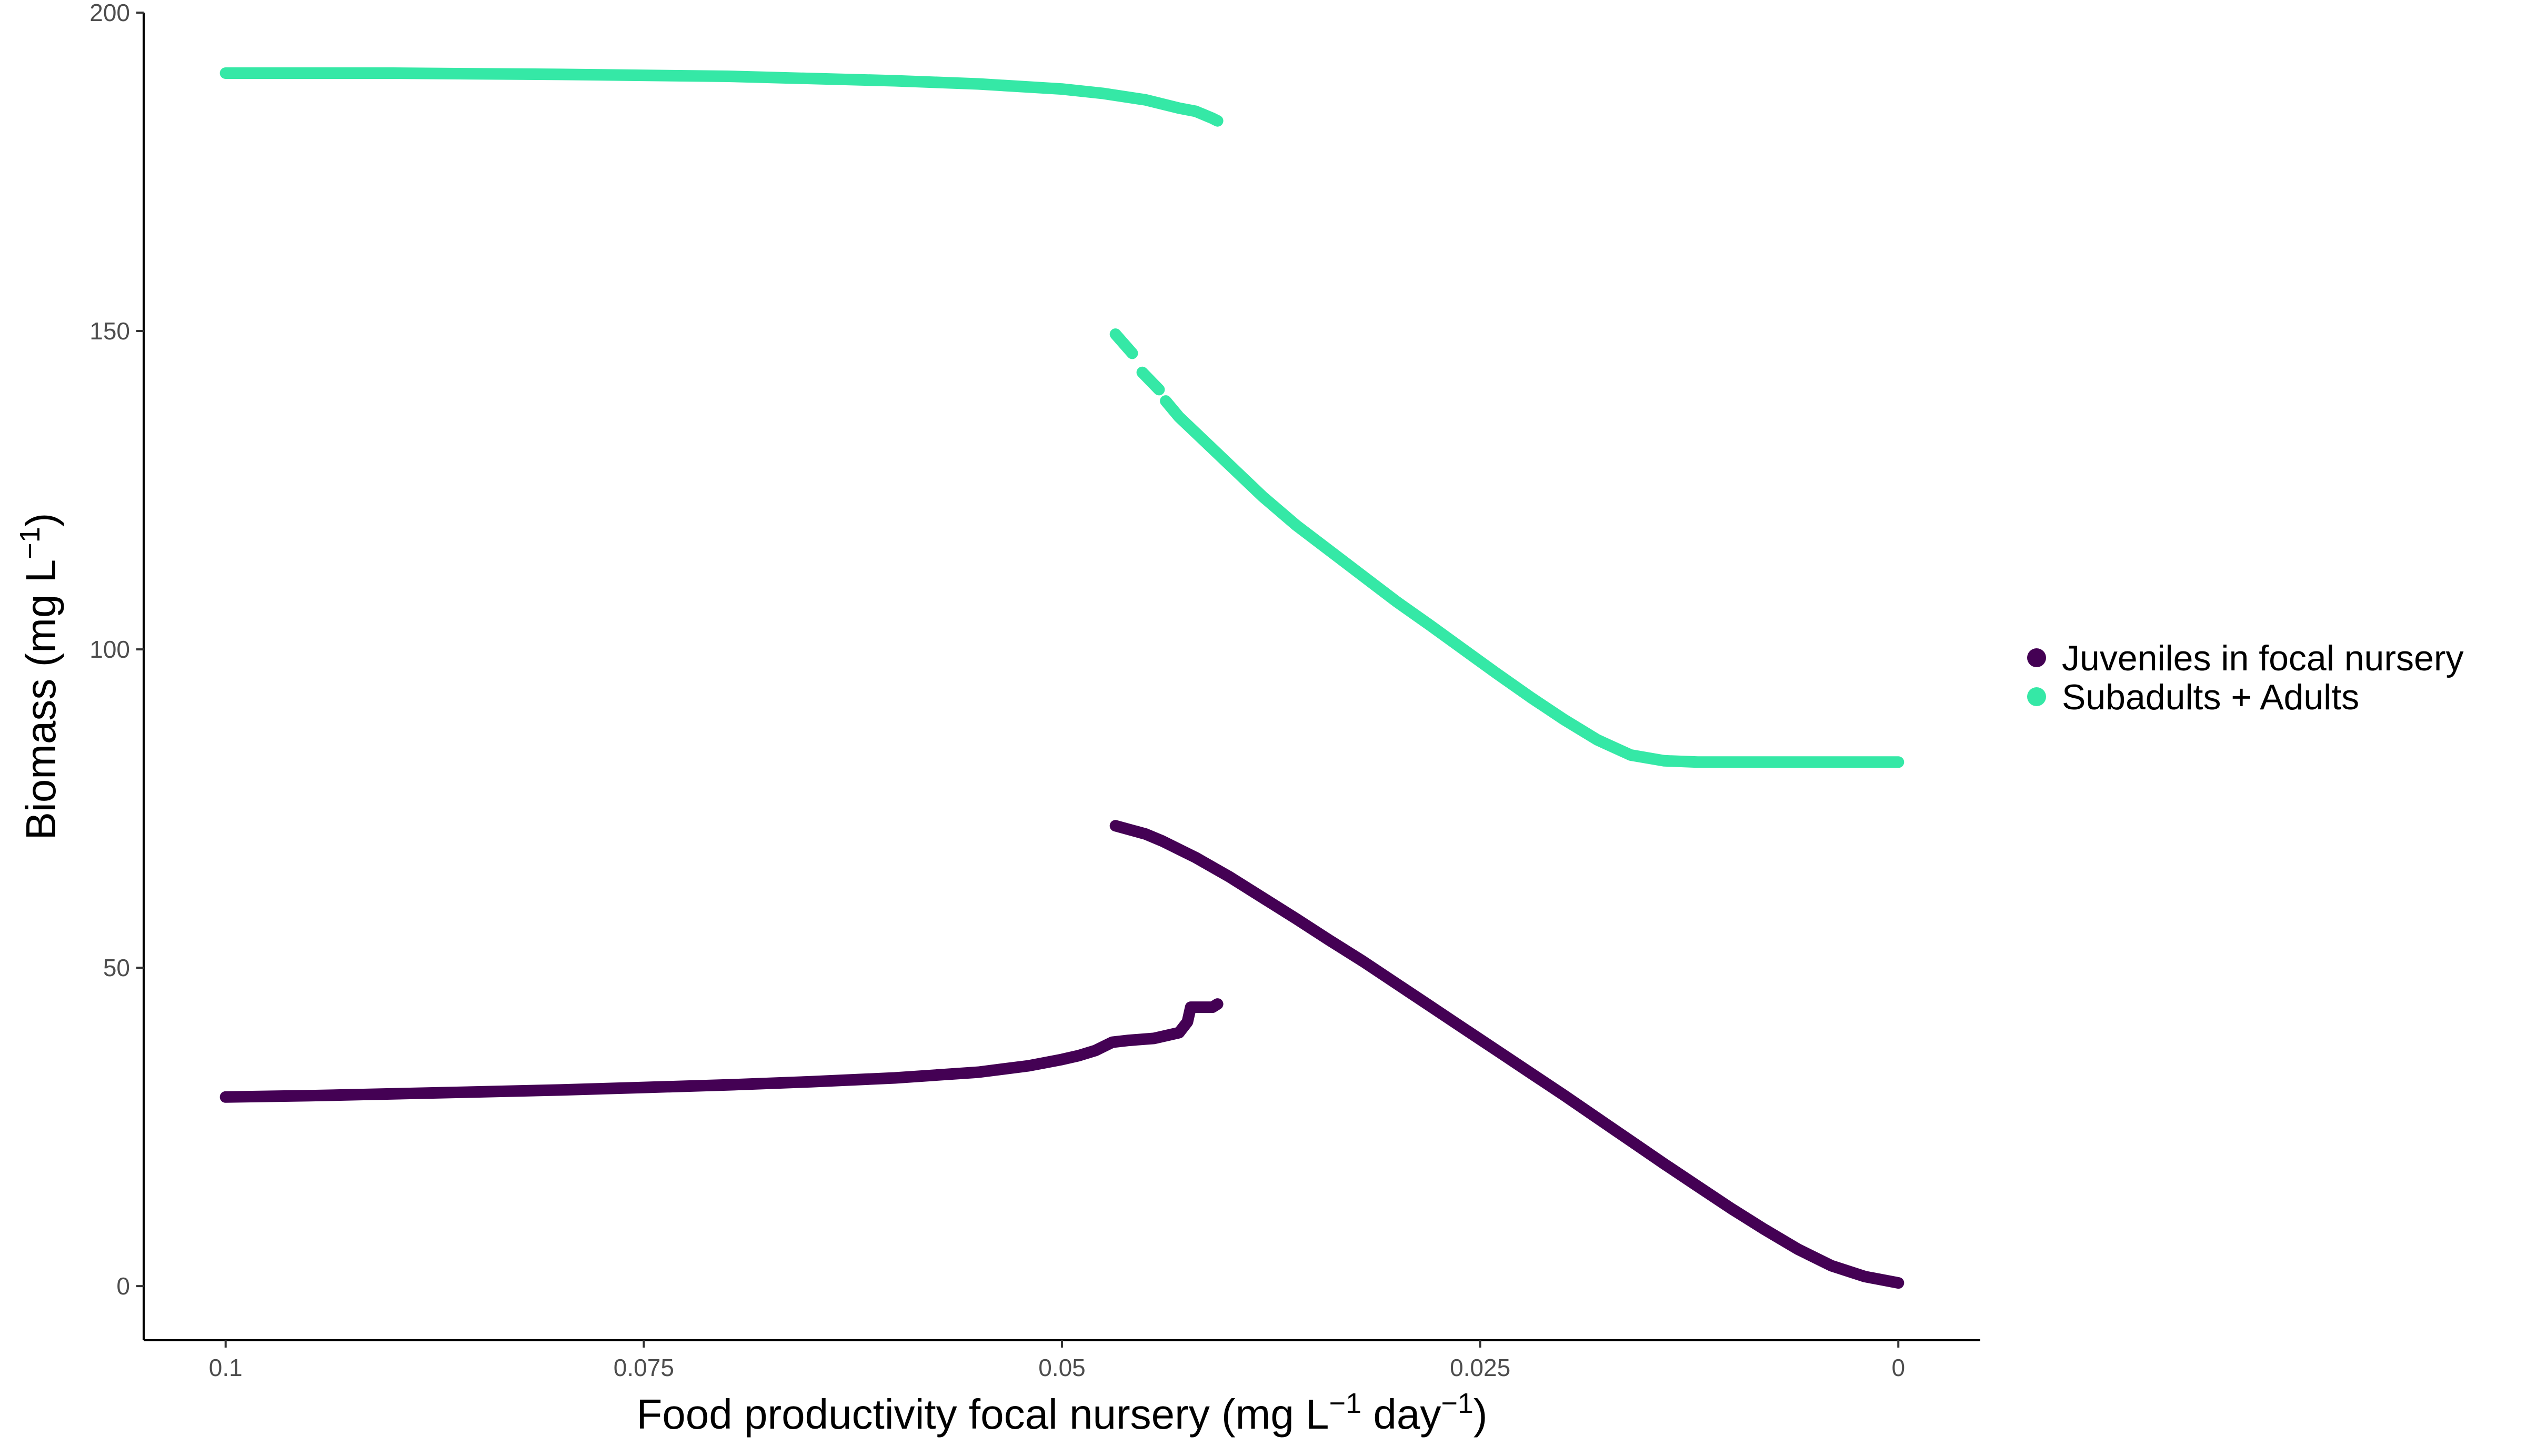  What do you see at coordinates (1898, 1367) in the screenshot?
I see `x-tick-label: 0` at bounding box center [1898, 1367].